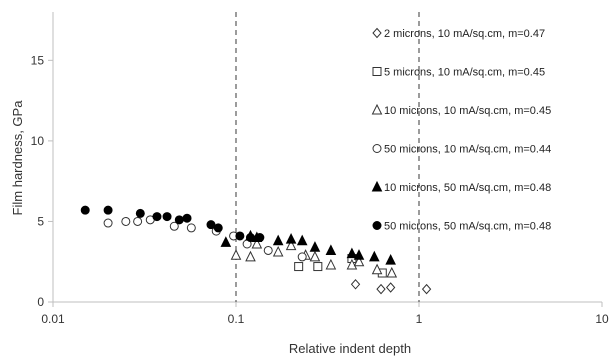  I want to click on legend-label: 50 microns, 10 mA/sq.cm, m=0.44, so click(467, 150).